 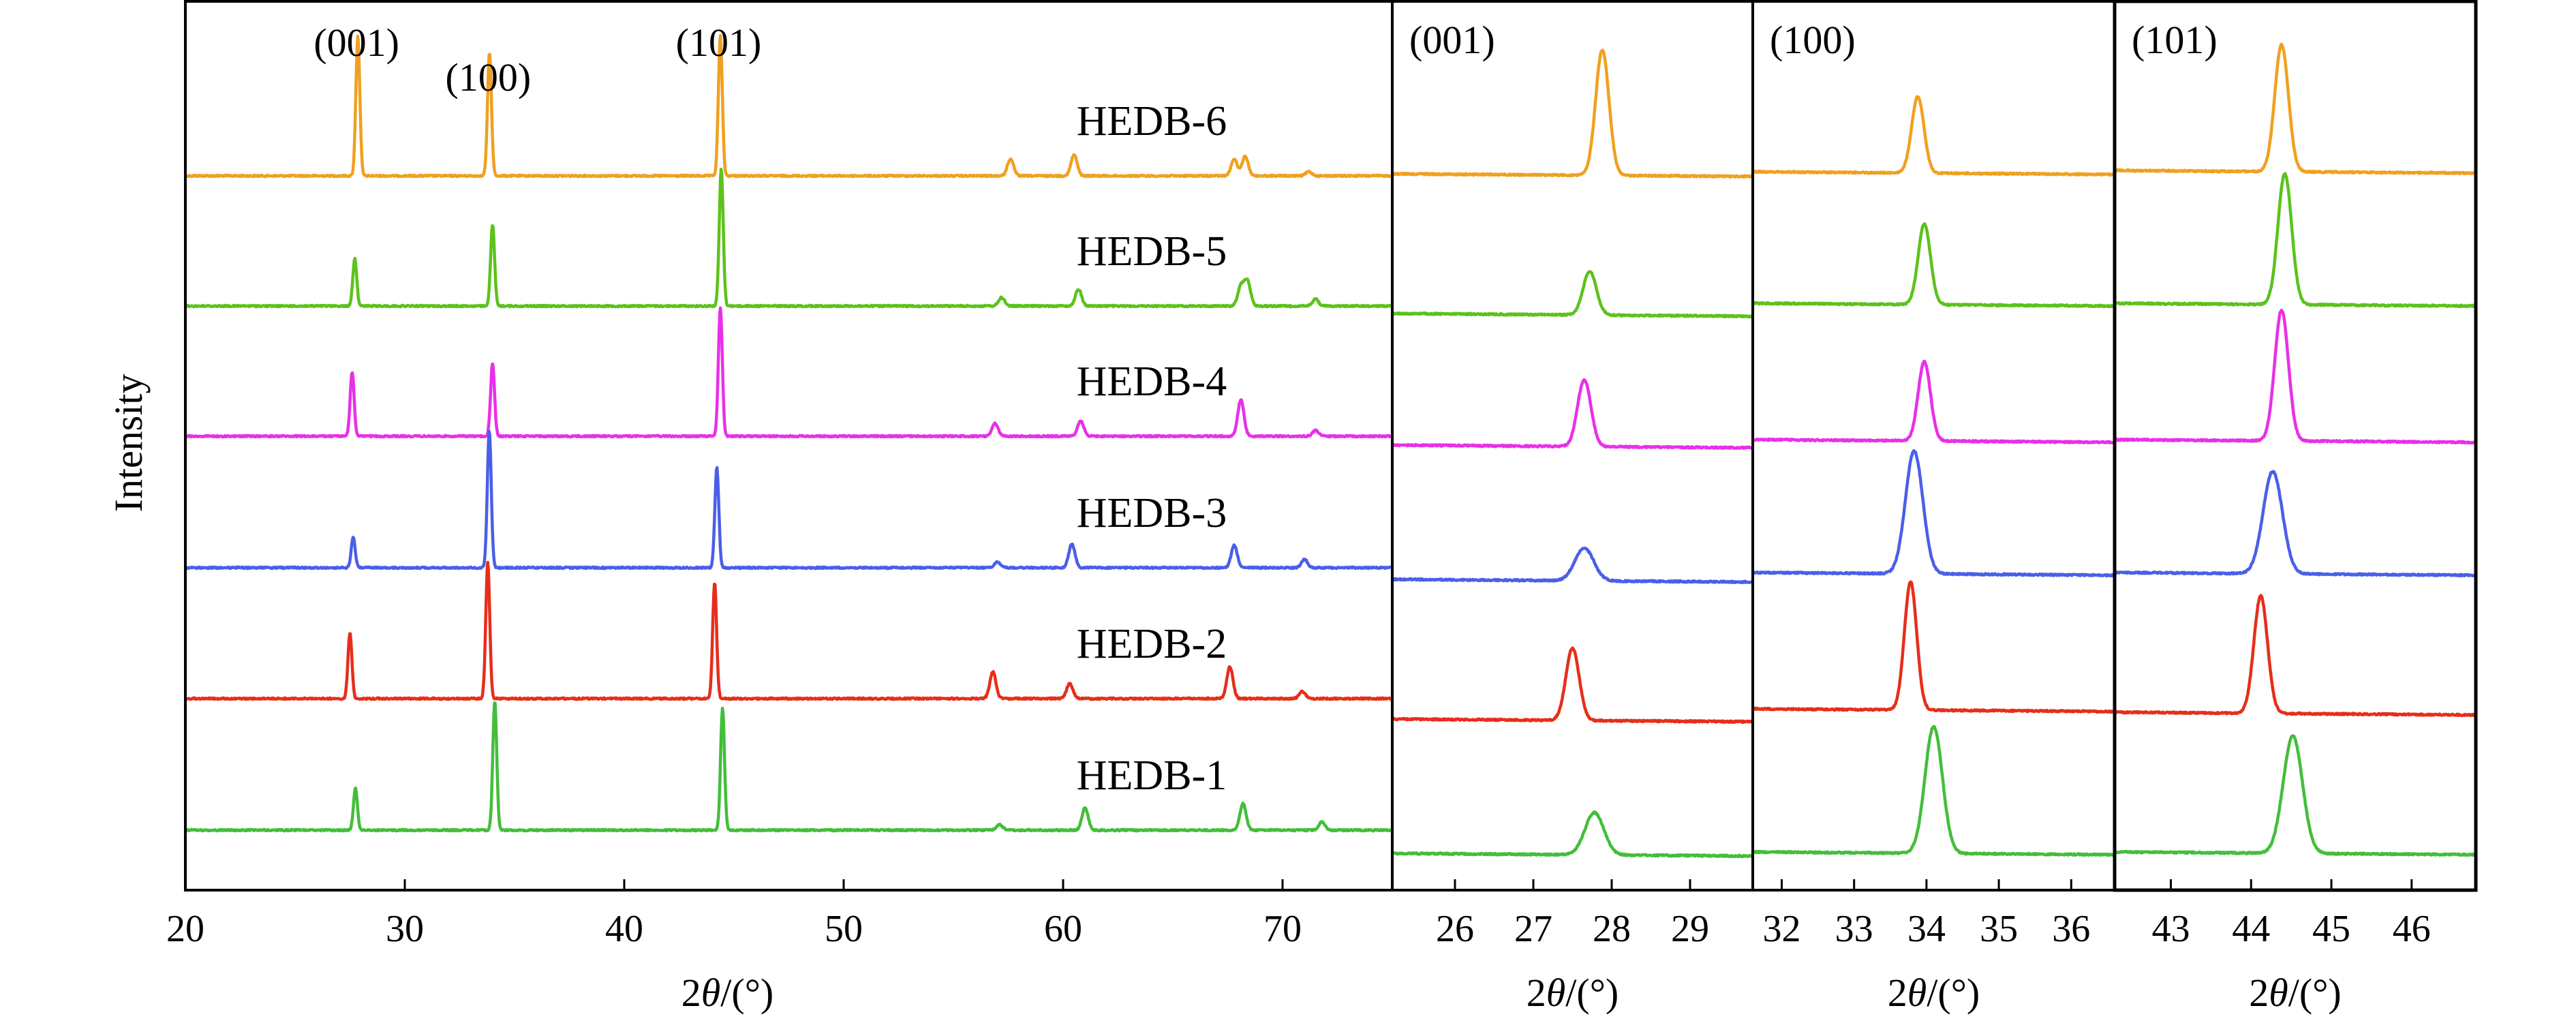 What do you see at coordinates (1690, 929) in the screenshot?
I see `x-tick-label: 29` at bounding box center [1690, 929].